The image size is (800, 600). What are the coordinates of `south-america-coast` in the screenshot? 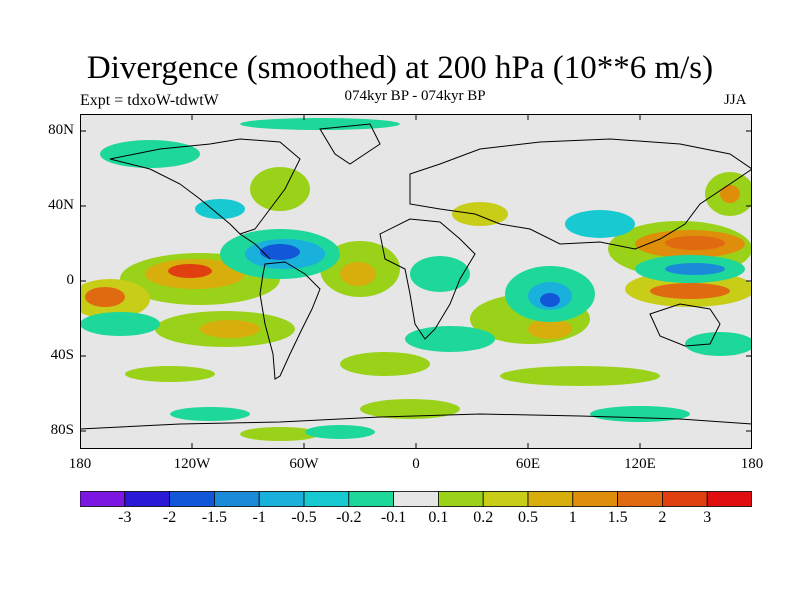 It's located at (290, 320).